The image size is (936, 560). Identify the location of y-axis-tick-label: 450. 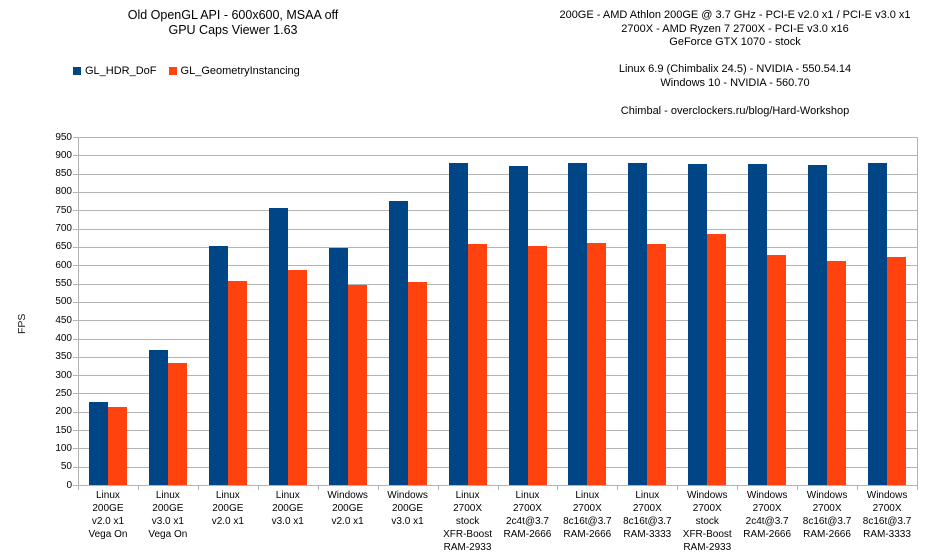
(63, 320).